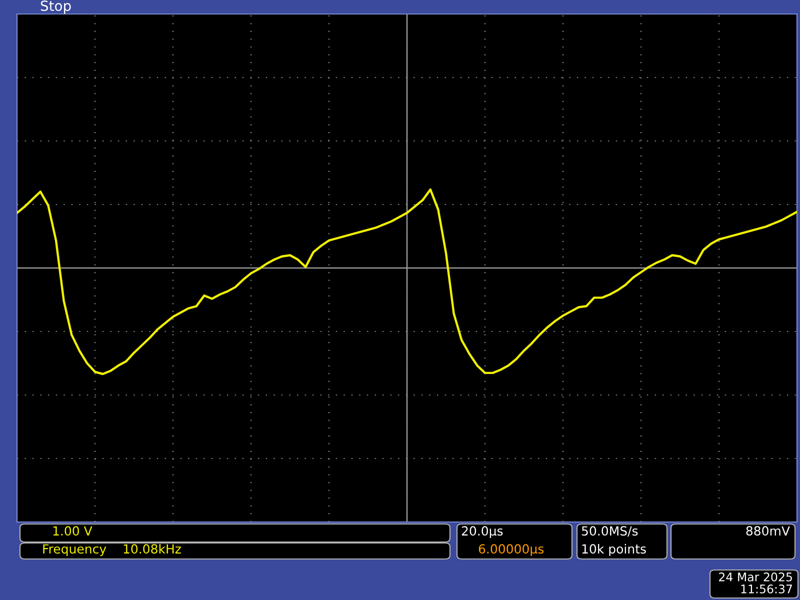 The width and height of the screenshot is (800, 600). I want to click on text: 24 Mar 2025, so click(755, 577).